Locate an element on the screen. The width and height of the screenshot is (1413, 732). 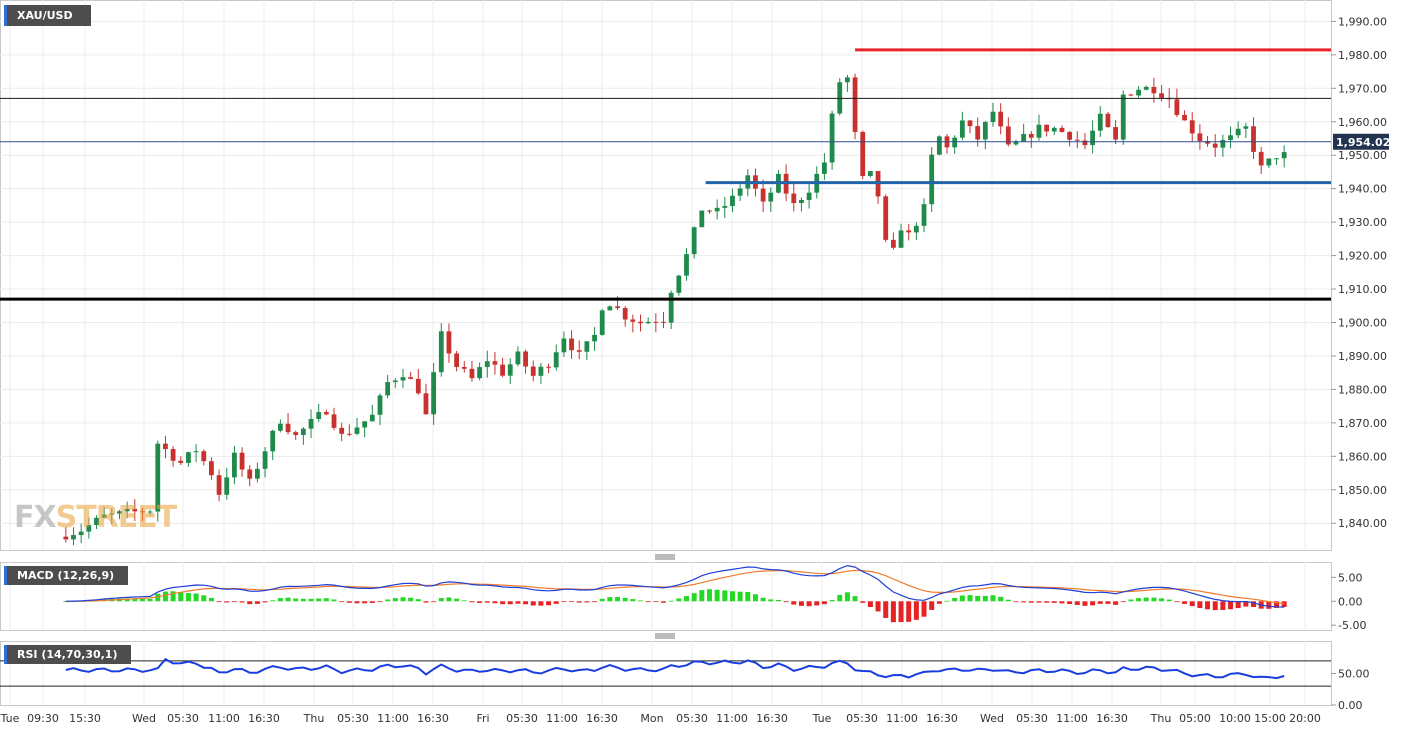
current-price-tag is located at coordinates (1361, 141).